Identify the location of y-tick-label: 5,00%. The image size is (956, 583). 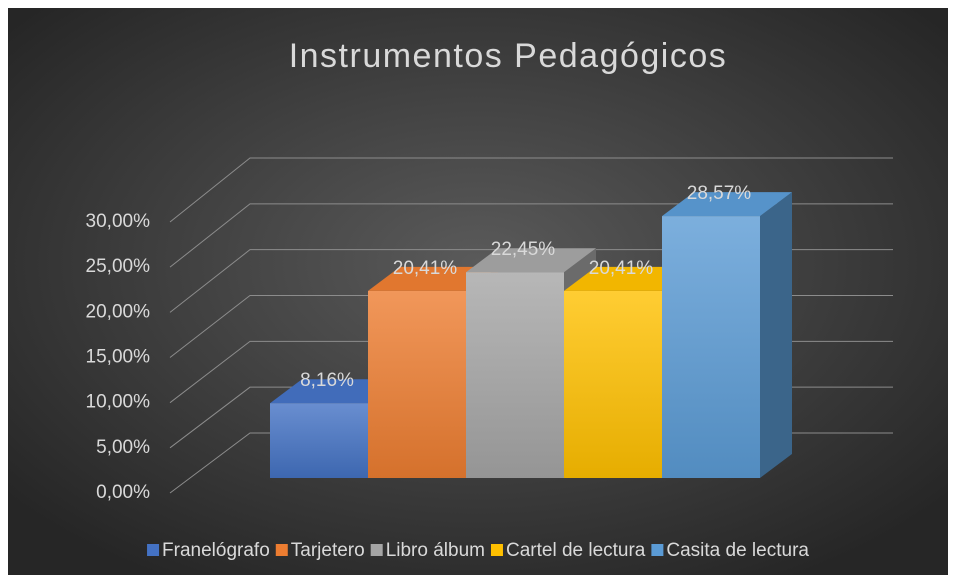
(123, 447).